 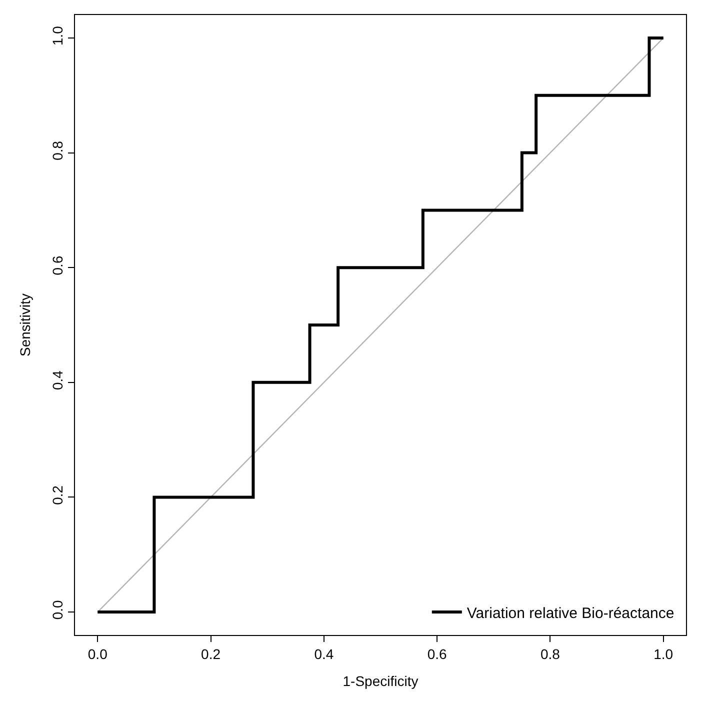 What do you see at coordinates (664, 654) in the screenshot?
I see `x-tick-label: 1.0` at bounding box center [664, 654].